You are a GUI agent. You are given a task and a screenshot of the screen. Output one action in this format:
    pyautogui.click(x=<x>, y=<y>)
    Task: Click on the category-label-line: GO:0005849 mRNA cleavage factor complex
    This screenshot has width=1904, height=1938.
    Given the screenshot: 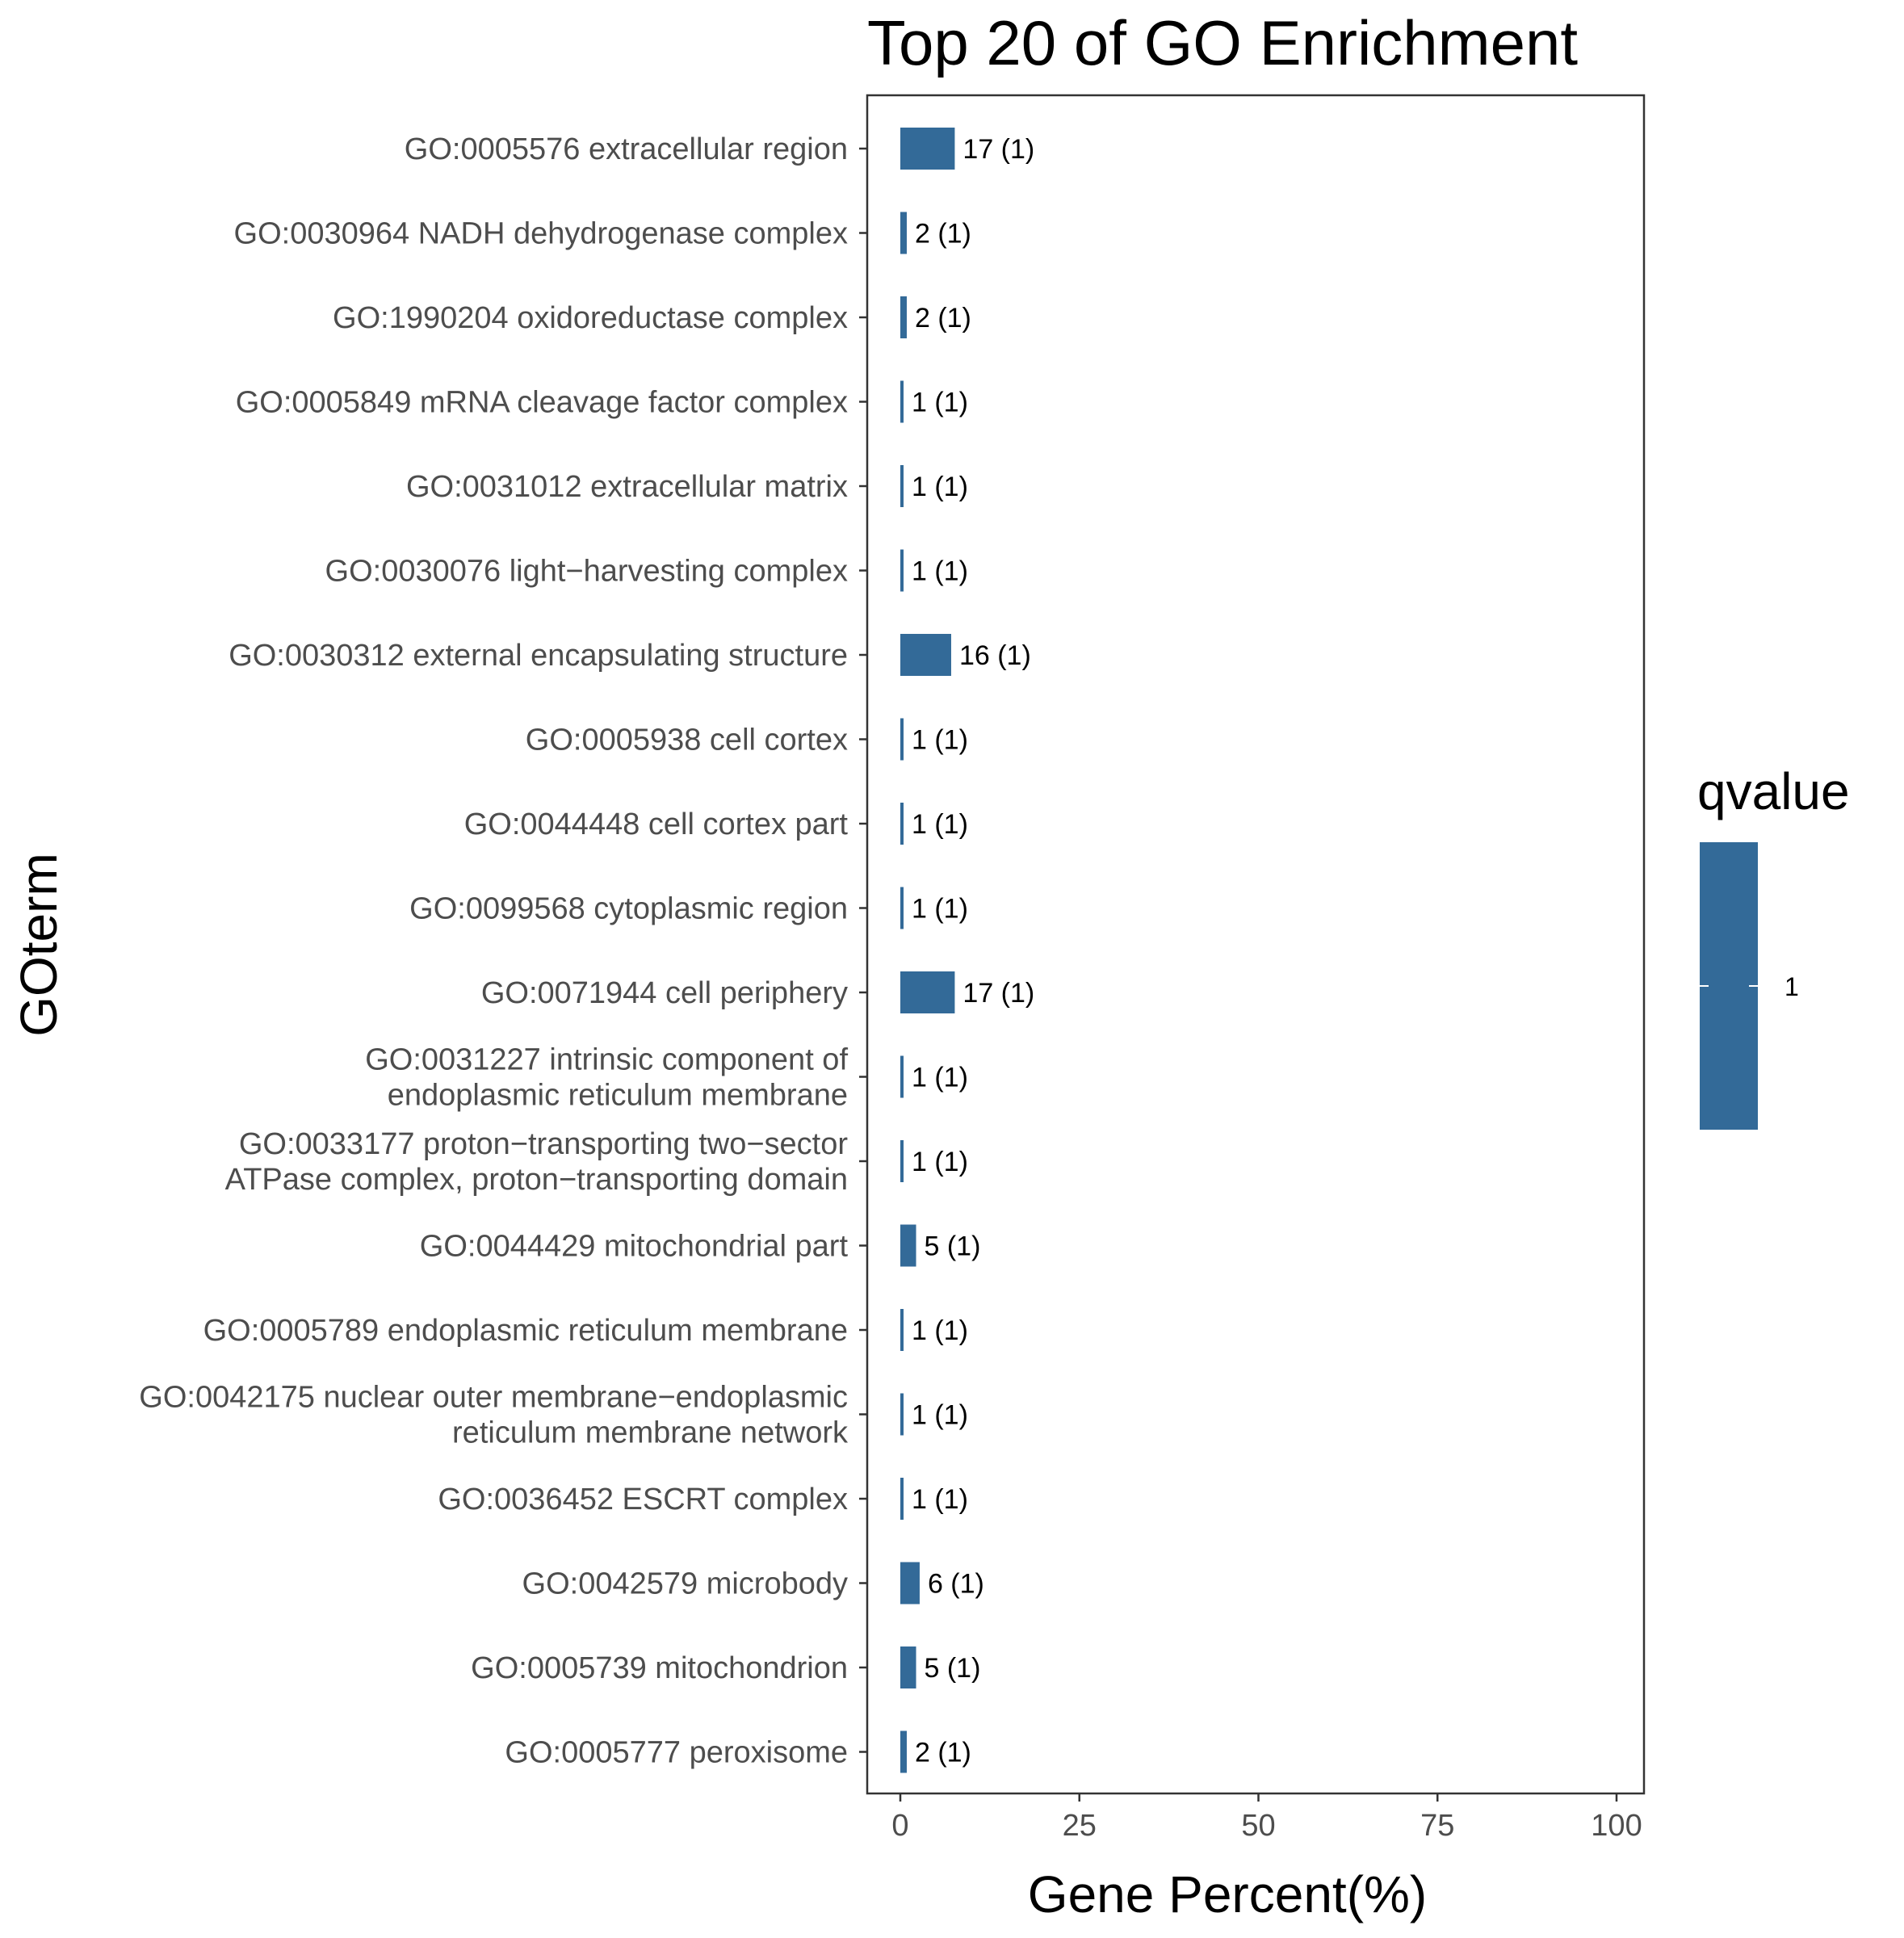 What is the action you would take?
    pyautogui.click(x=542, y=403)
    